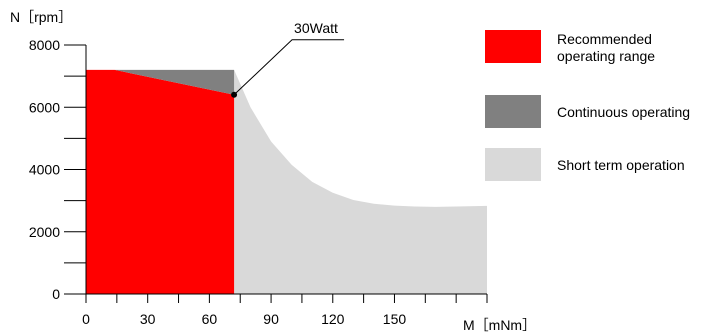  I want to click on x-tick-label: 60, so click(210, 319).